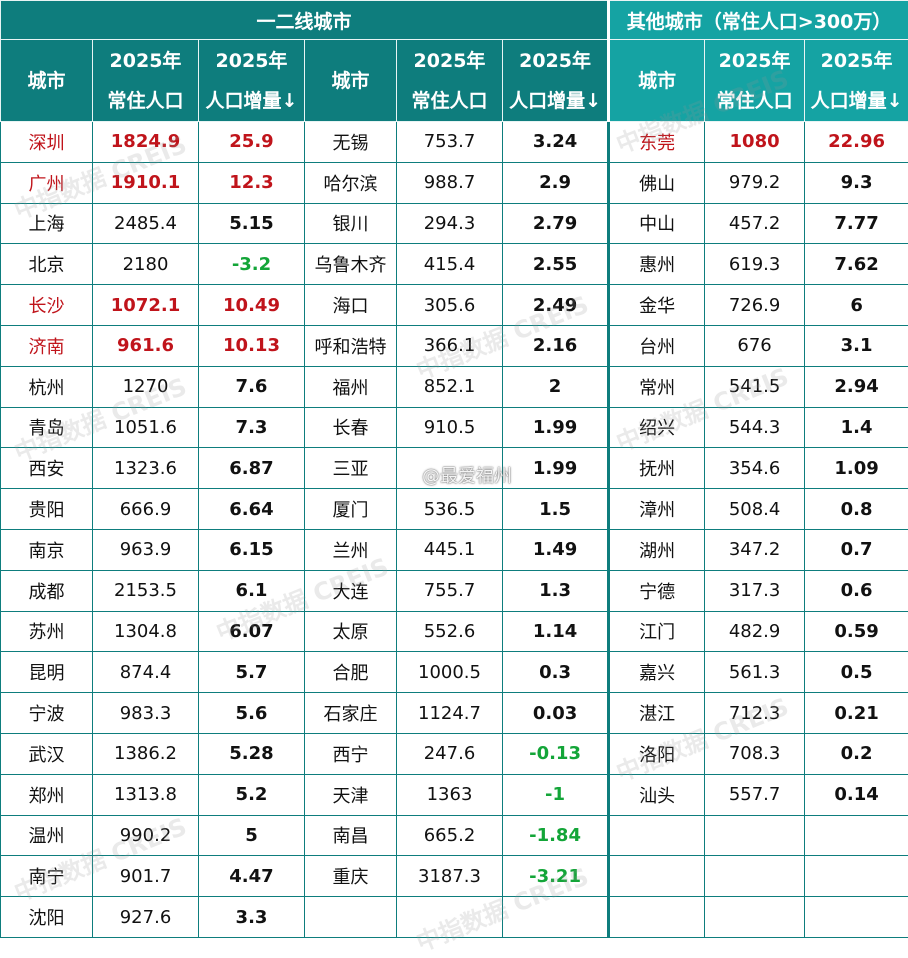 The image size is (908, 958). Describe the element at coordinates (47, 590) in the screenshot. I see `city-cell: 成都` at that location.